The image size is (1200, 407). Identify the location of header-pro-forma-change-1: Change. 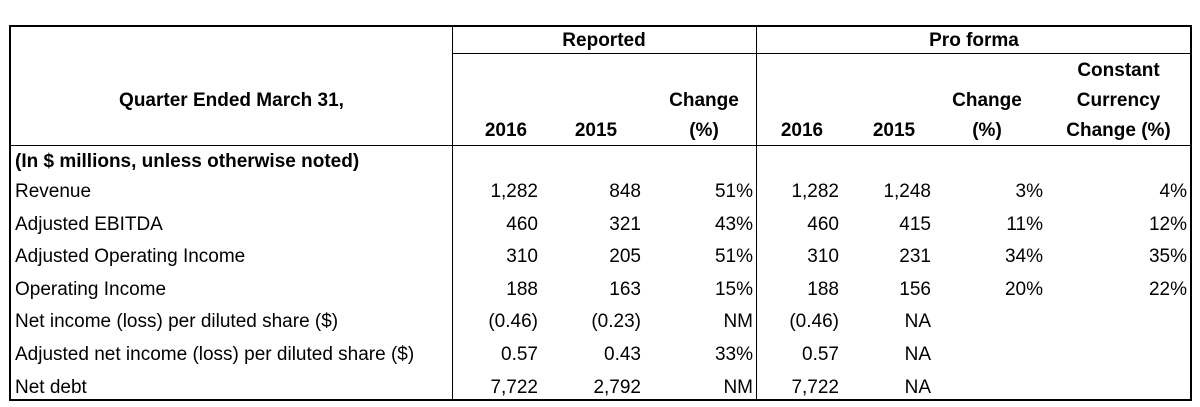
(987, 100).